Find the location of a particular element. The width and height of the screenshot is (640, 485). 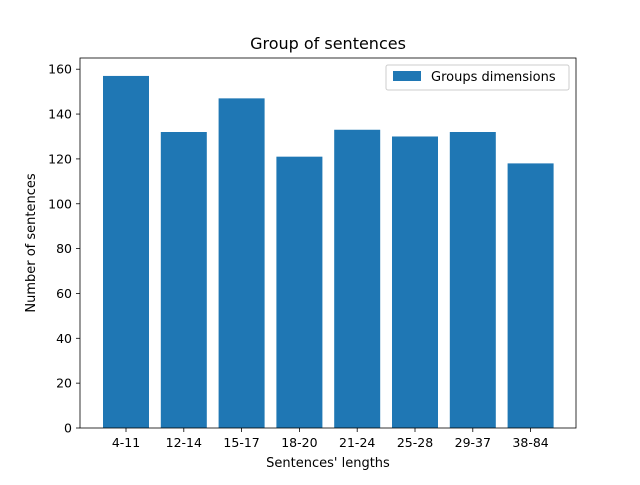

legend-entry-label: Groups dimensions is located at coordinates (493, 77).